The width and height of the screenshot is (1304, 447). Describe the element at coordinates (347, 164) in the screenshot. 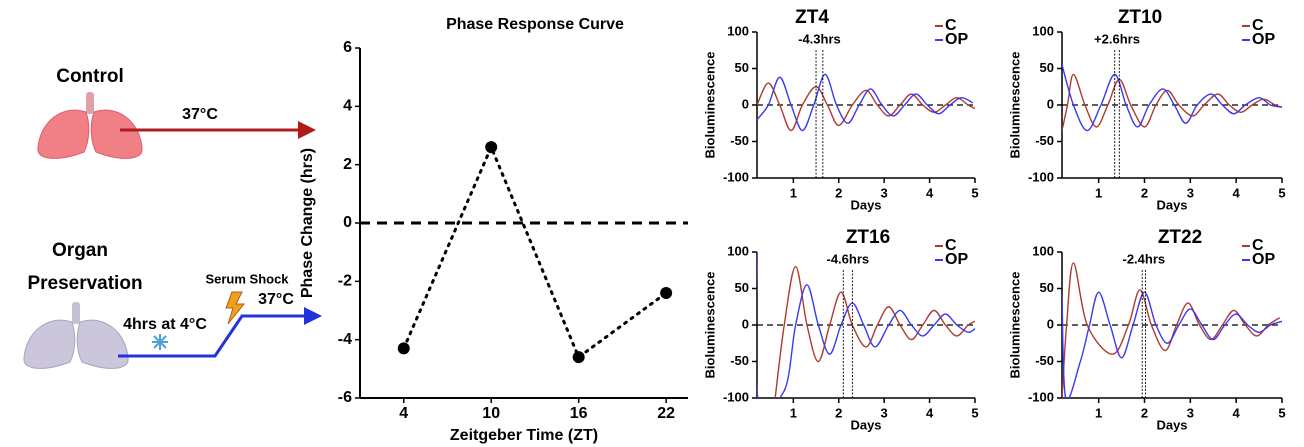

I see `y-tick-label: 2` at that location.